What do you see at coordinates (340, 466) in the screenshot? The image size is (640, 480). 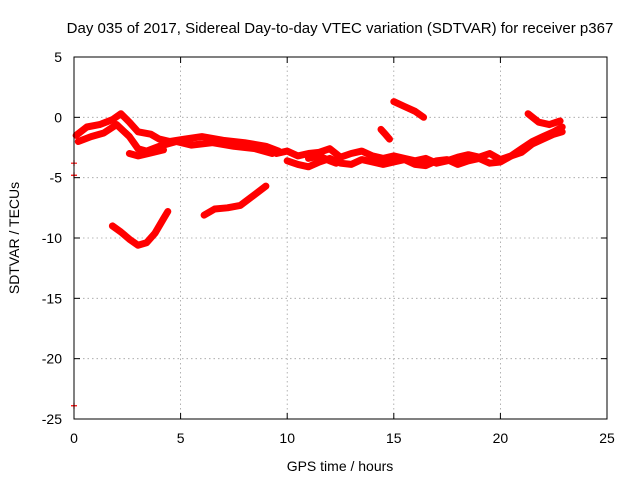 I see `x-axis-label: GPS time / hours` at bounding box center [340, 466].